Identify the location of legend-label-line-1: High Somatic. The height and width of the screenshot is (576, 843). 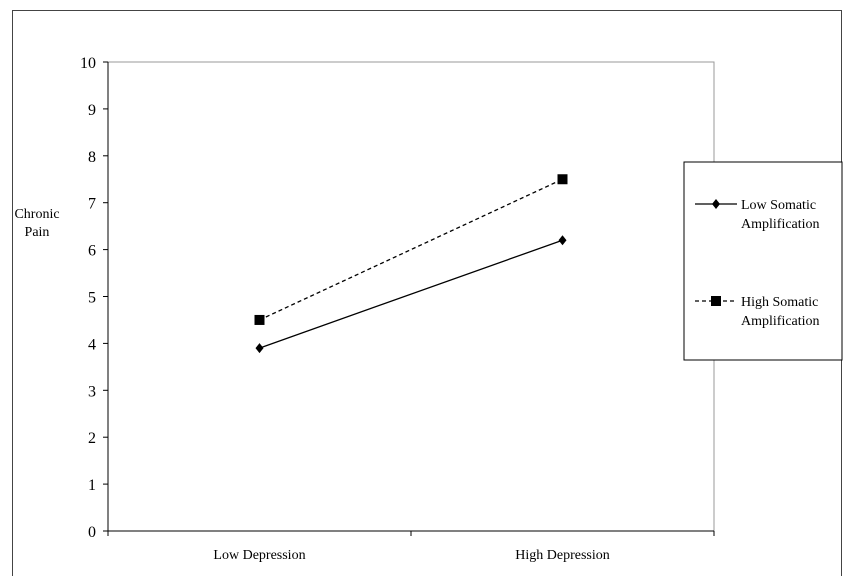
(779, 302).